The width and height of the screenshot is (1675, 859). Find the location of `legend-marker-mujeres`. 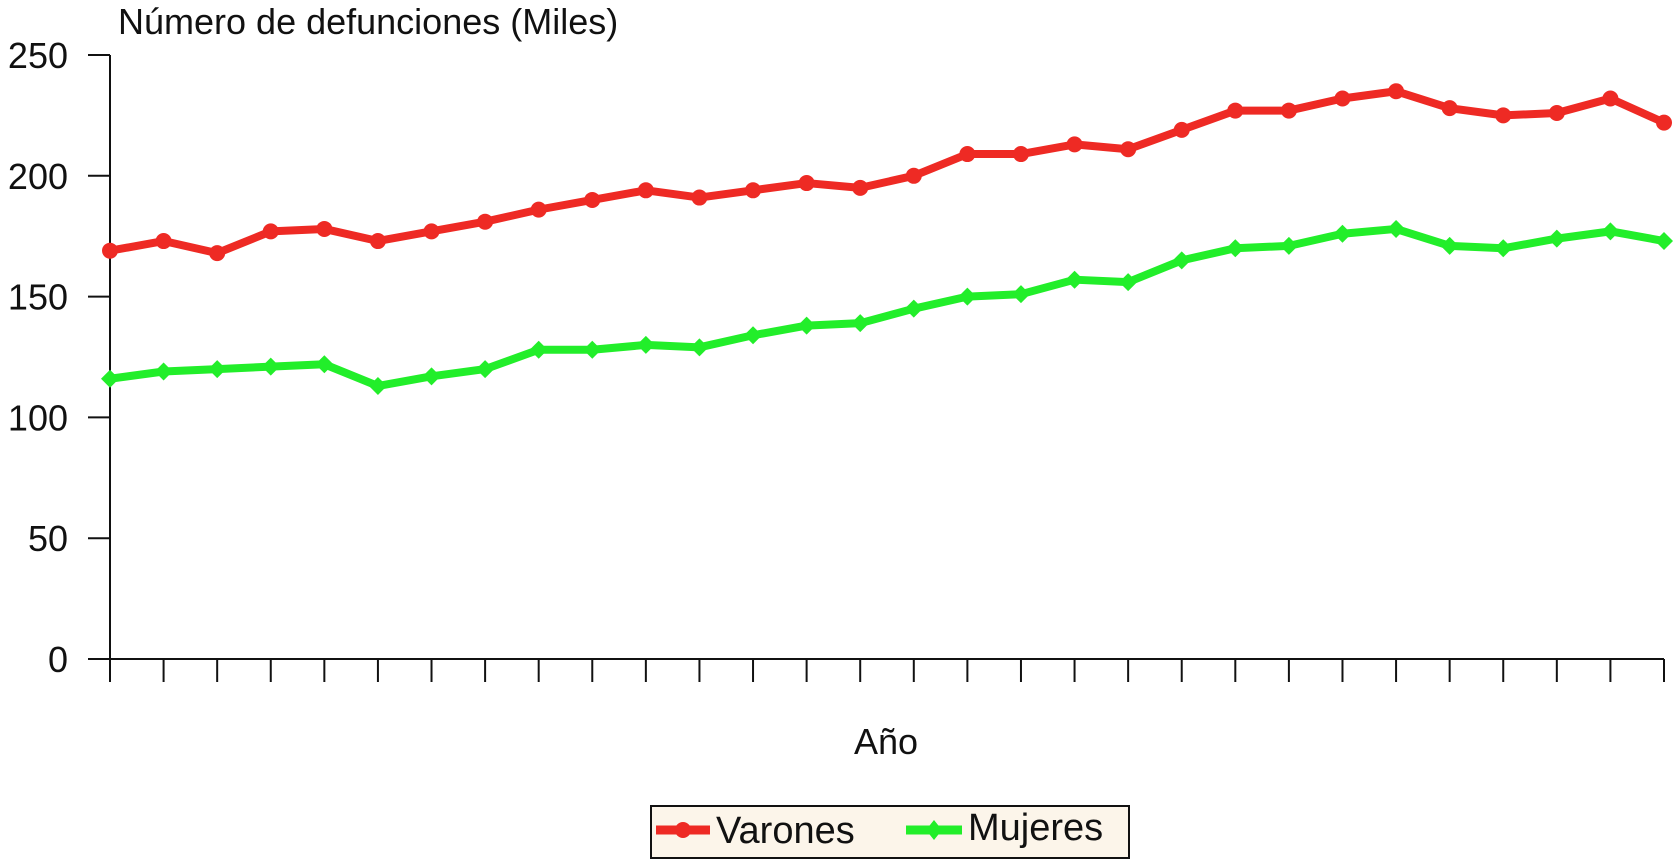

legend-marker-mujeres is located at coordinates (934, 830).